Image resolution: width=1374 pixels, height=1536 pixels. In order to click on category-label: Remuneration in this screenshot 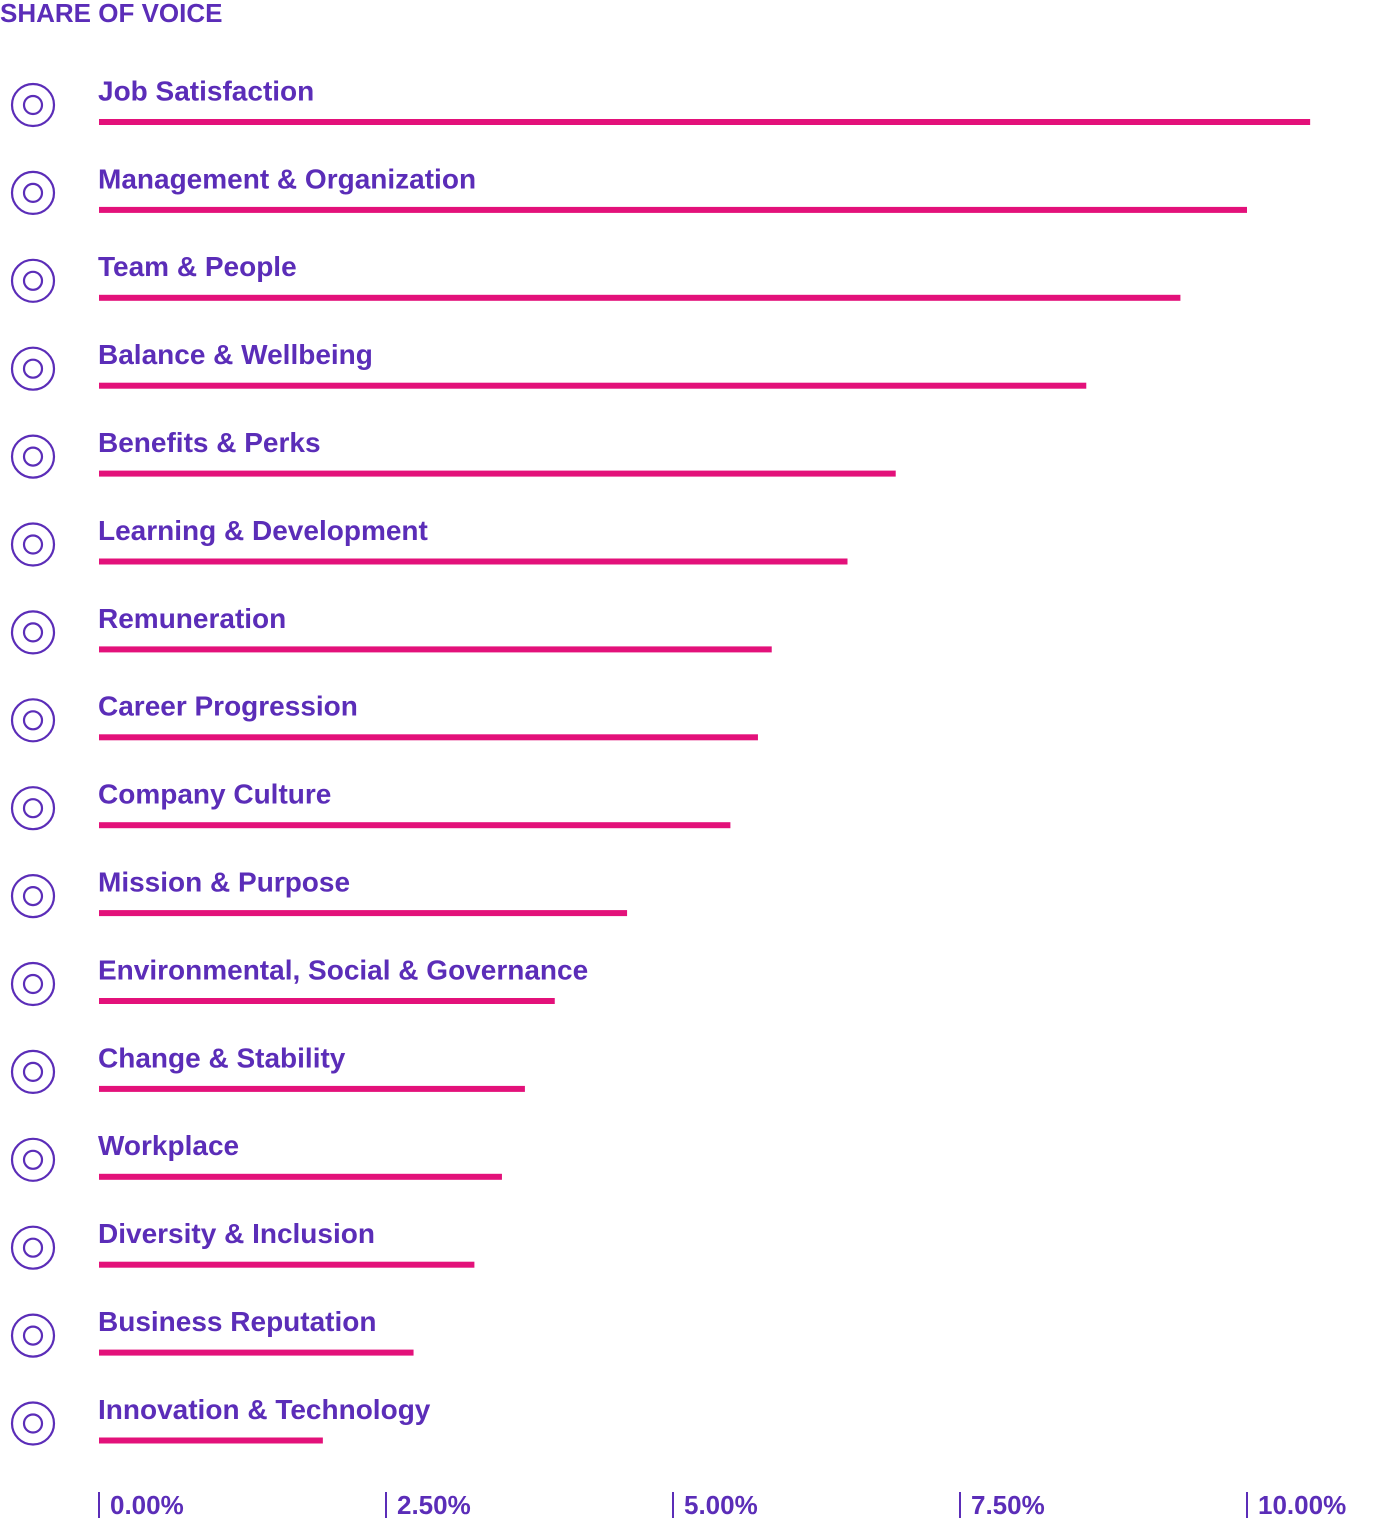, I will do `click(192, 618)`.